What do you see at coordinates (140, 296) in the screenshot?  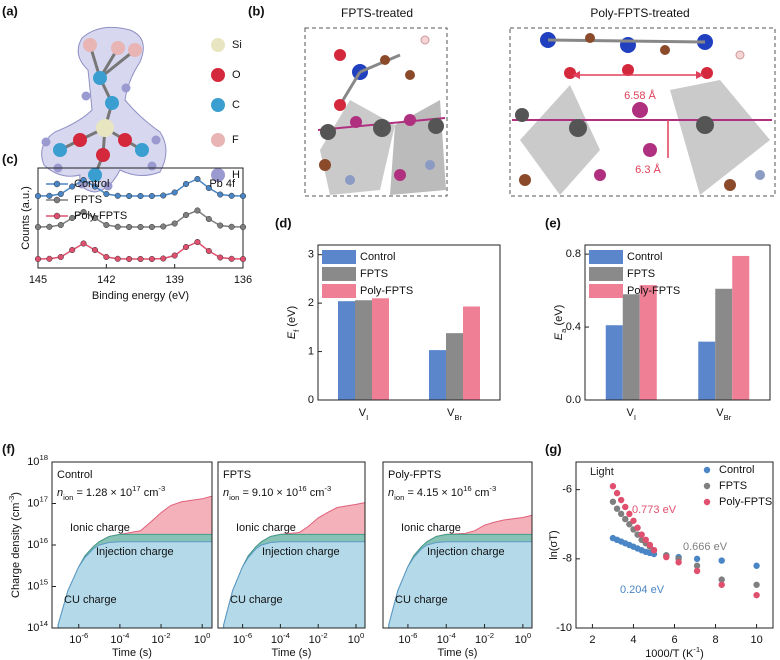 I see `x-axis-label: Binding energy (eV)` at bounding box center [140, 296].